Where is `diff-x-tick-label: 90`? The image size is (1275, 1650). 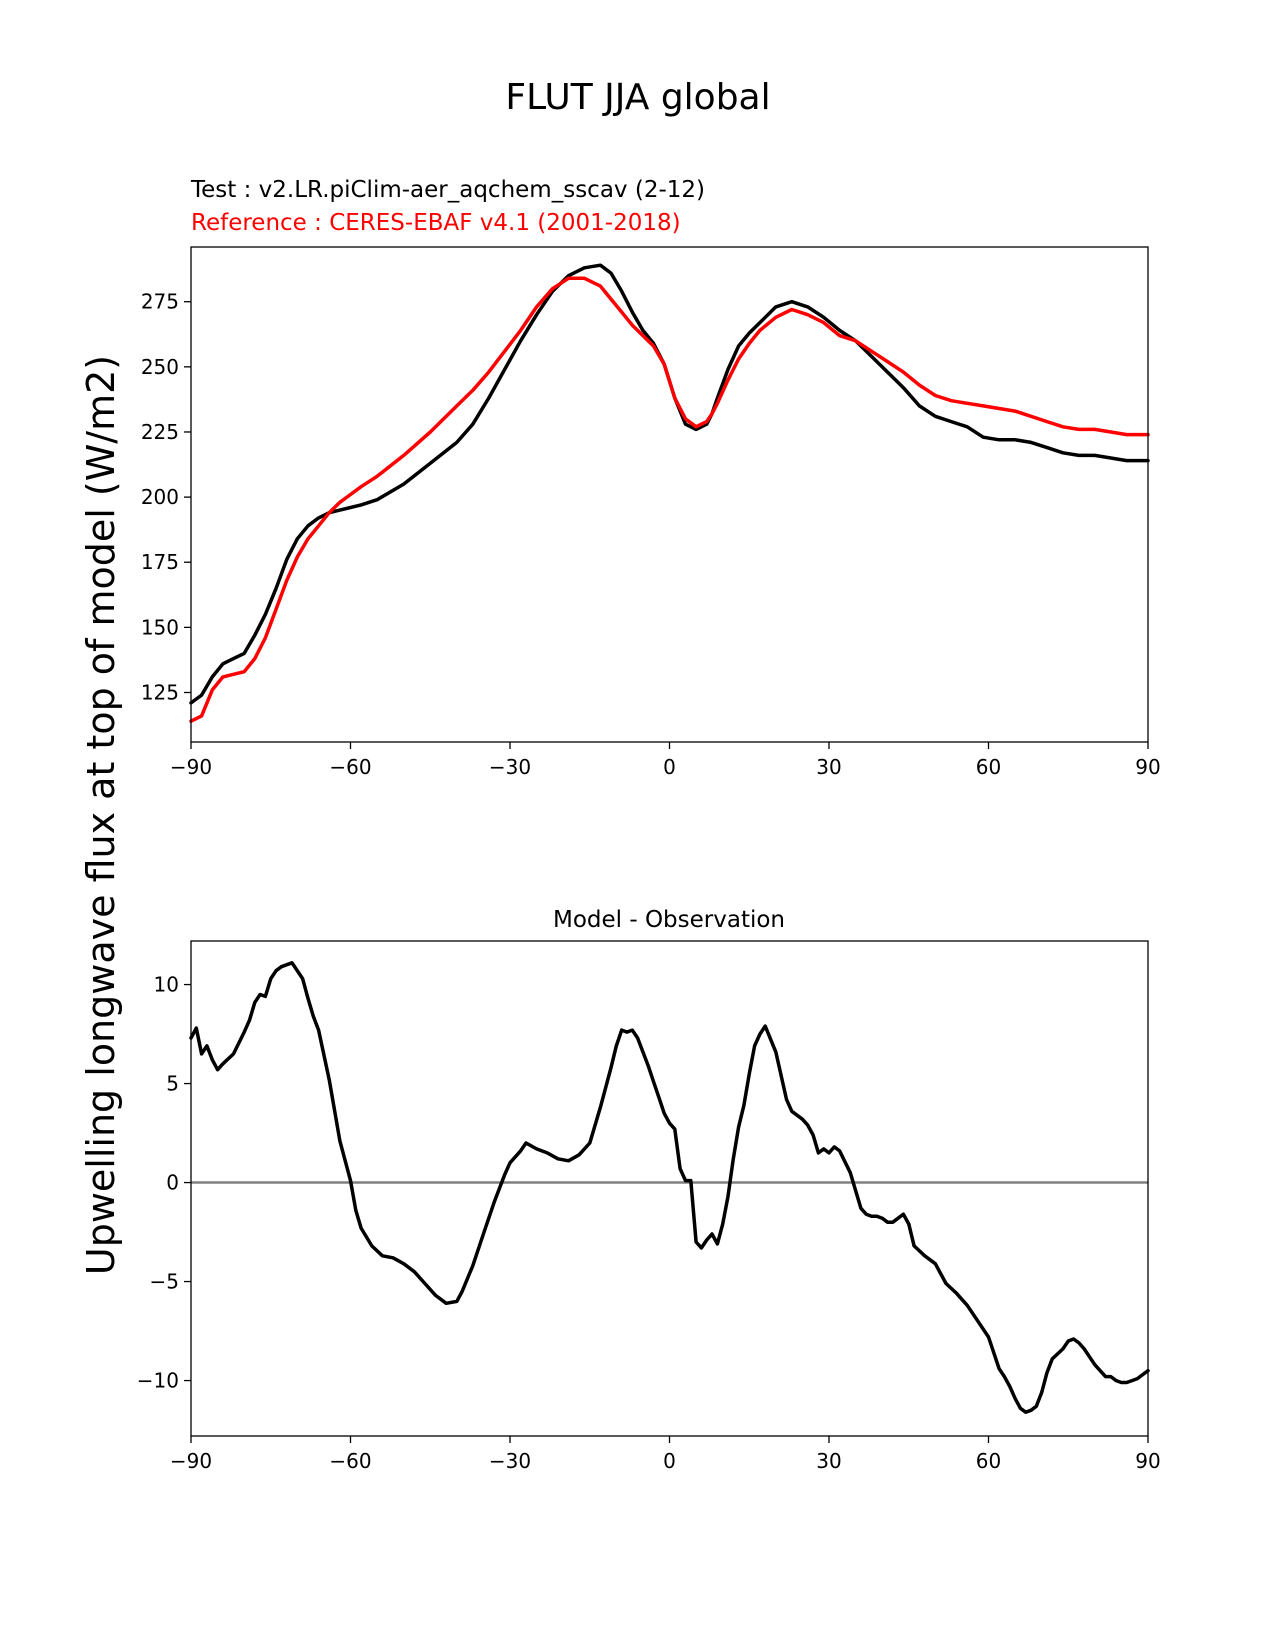
diff-x-tick-label: 90 is located at coordinates (1147, 1461).